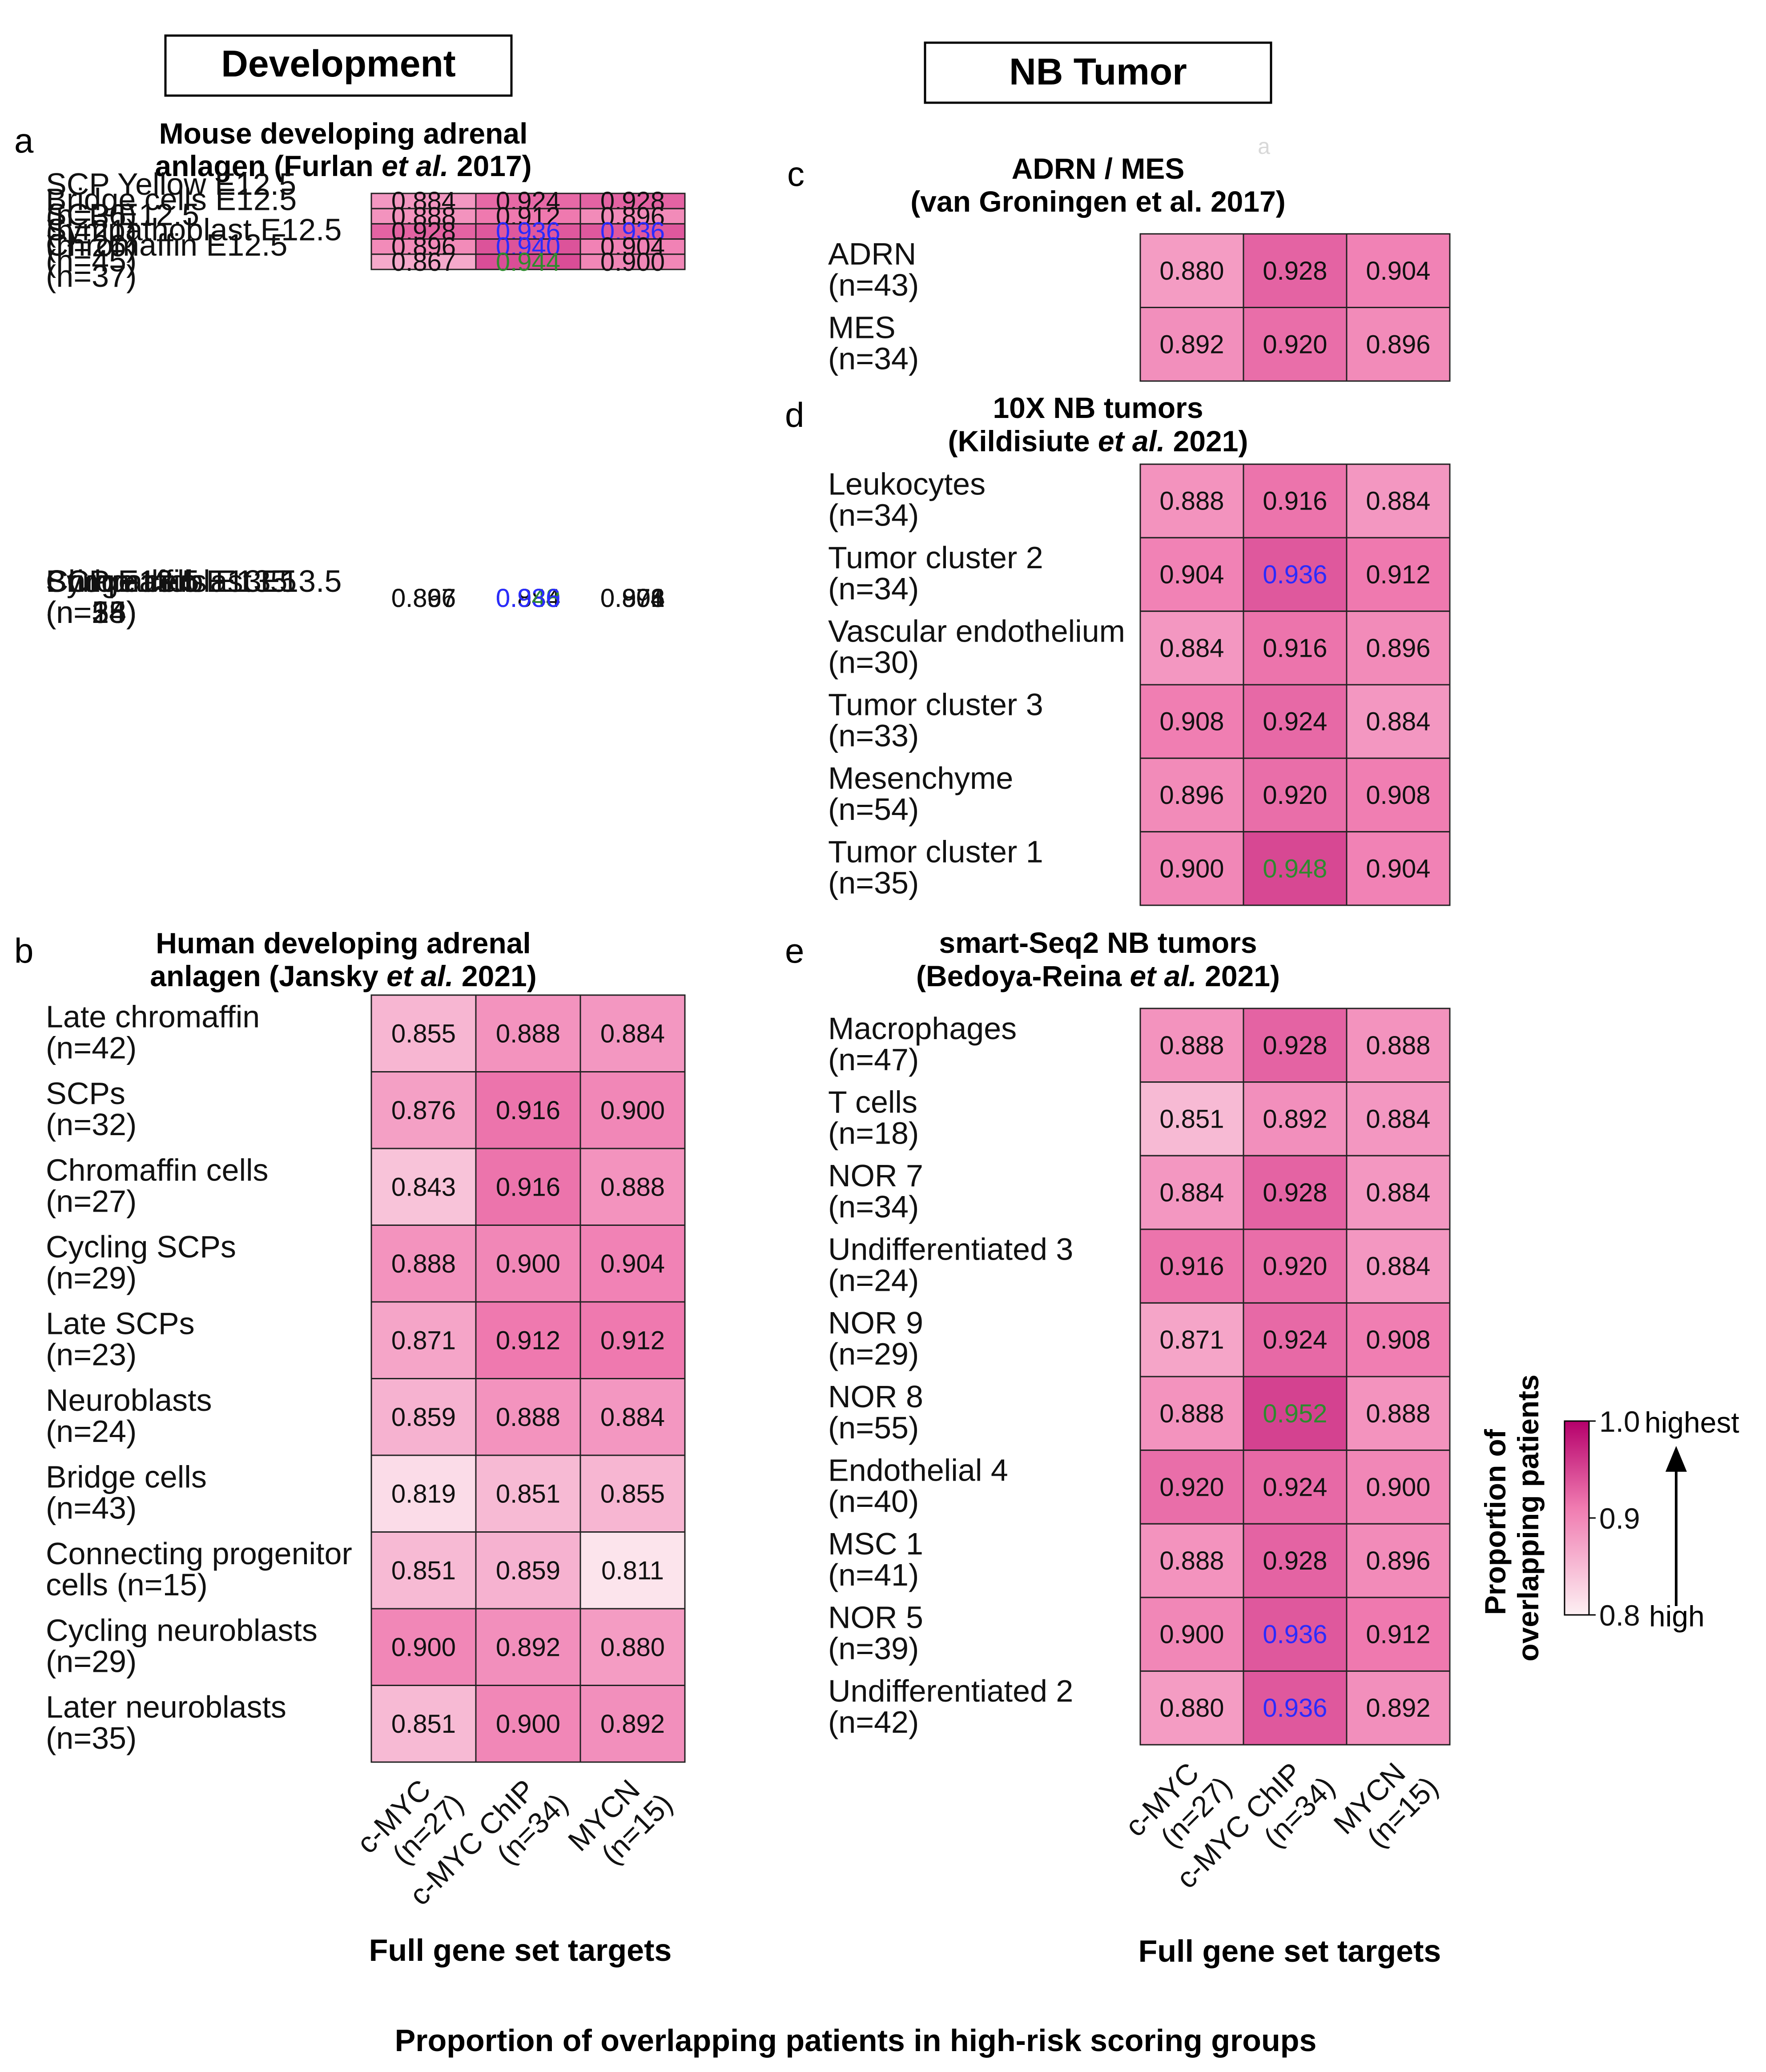  Describe the element at coordinates (1398, 868) in the screenshot. I see `cell-value: 0.904` at that location.